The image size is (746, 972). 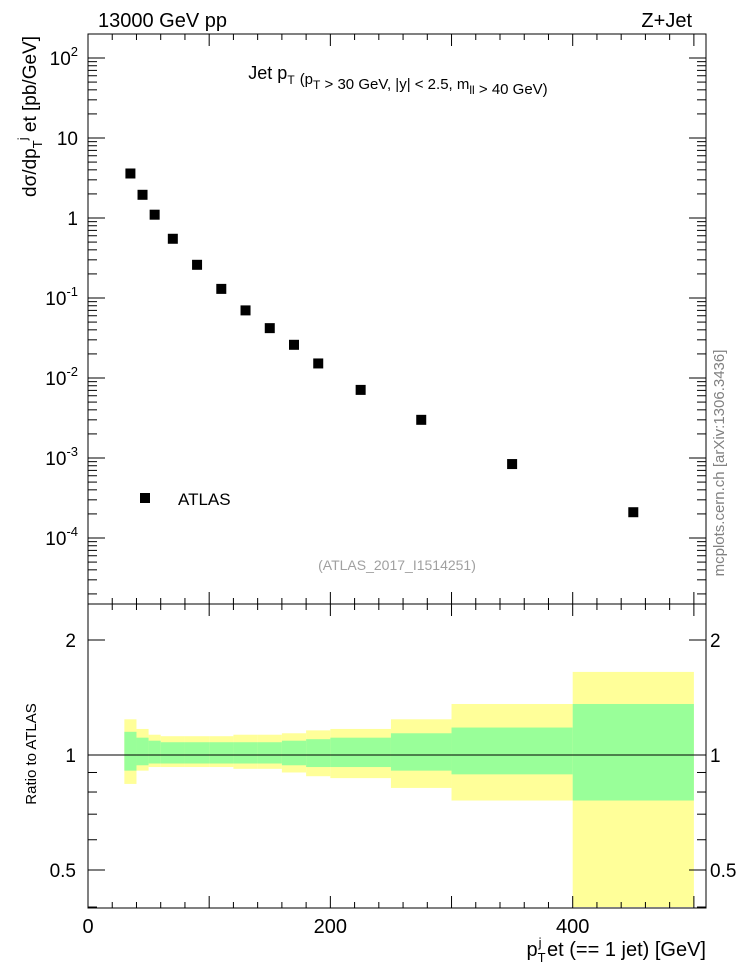 What do you see at coordinates (715, 641) in the screenshot?
I see `lower-y-tick-label-right: 2` at bounding box center [715, 641].